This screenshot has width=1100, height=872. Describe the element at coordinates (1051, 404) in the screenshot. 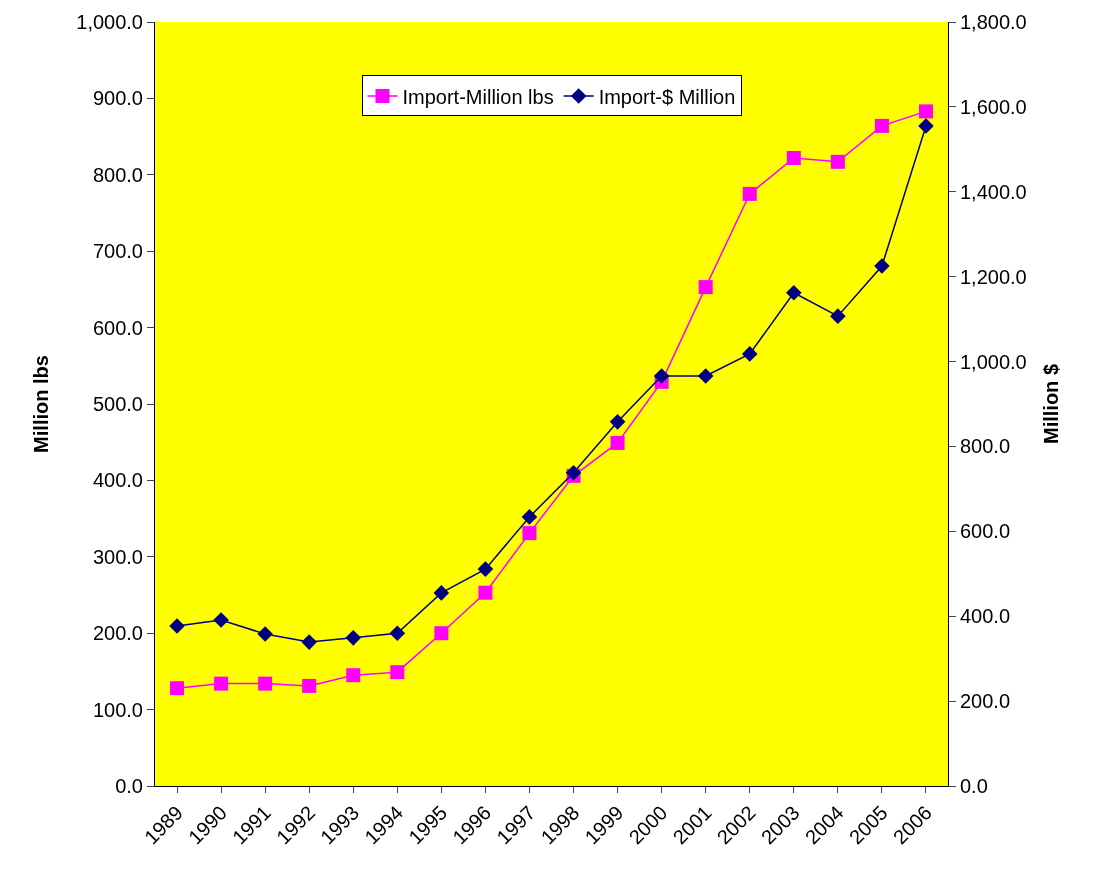

I see `y2-axis-title: Million $` at that location.